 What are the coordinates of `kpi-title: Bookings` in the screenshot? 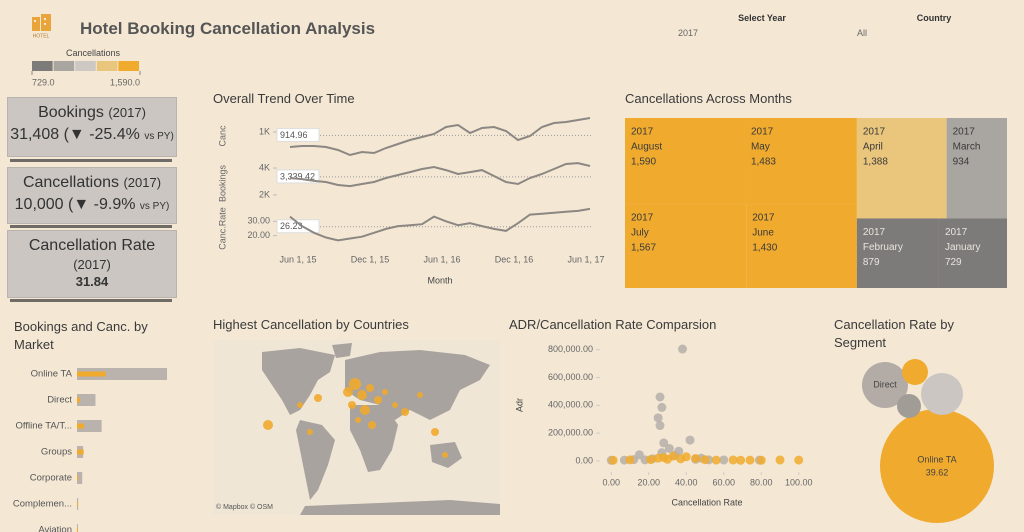 It's located at (71, 112).